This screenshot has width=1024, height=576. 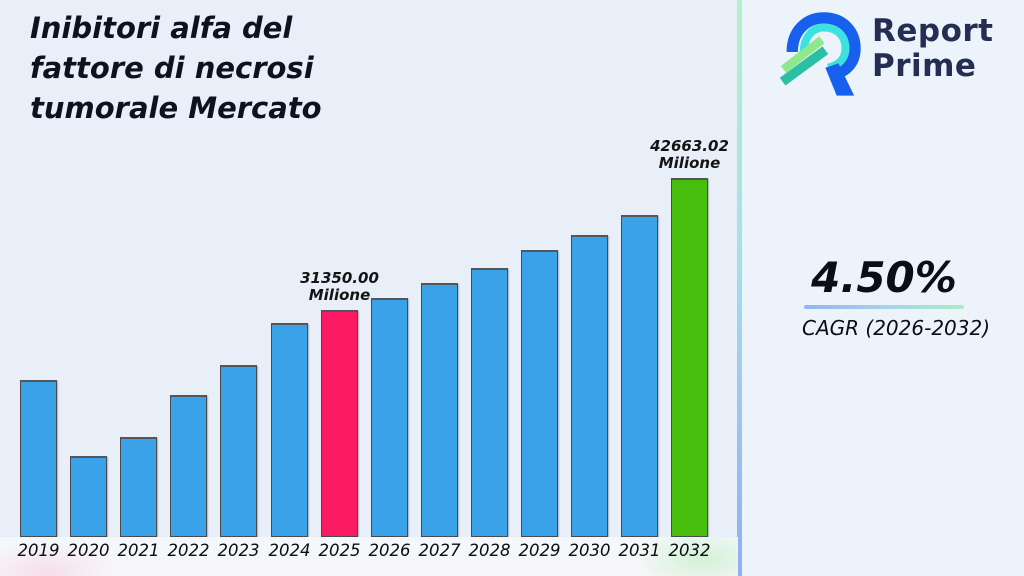 I want to click on bar-2032, so click(x=689, y=357).